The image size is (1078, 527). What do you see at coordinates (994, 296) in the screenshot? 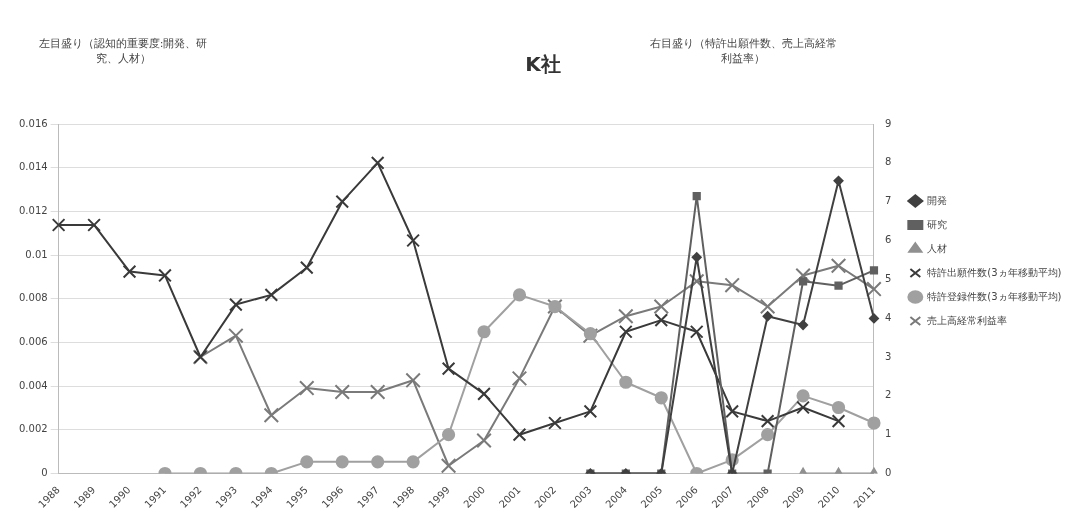
I see `legend-label: 特許登録件数(3ヵ年移動平均)` at bounding box center [994, 296].